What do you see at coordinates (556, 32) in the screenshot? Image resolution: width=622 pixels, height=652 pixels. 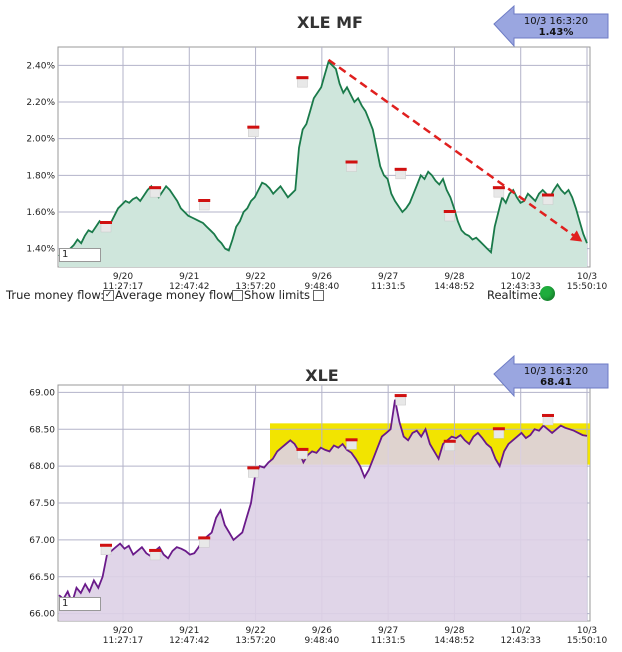 I see `callout-value: 1.43%` at bounding box center [556, 32].